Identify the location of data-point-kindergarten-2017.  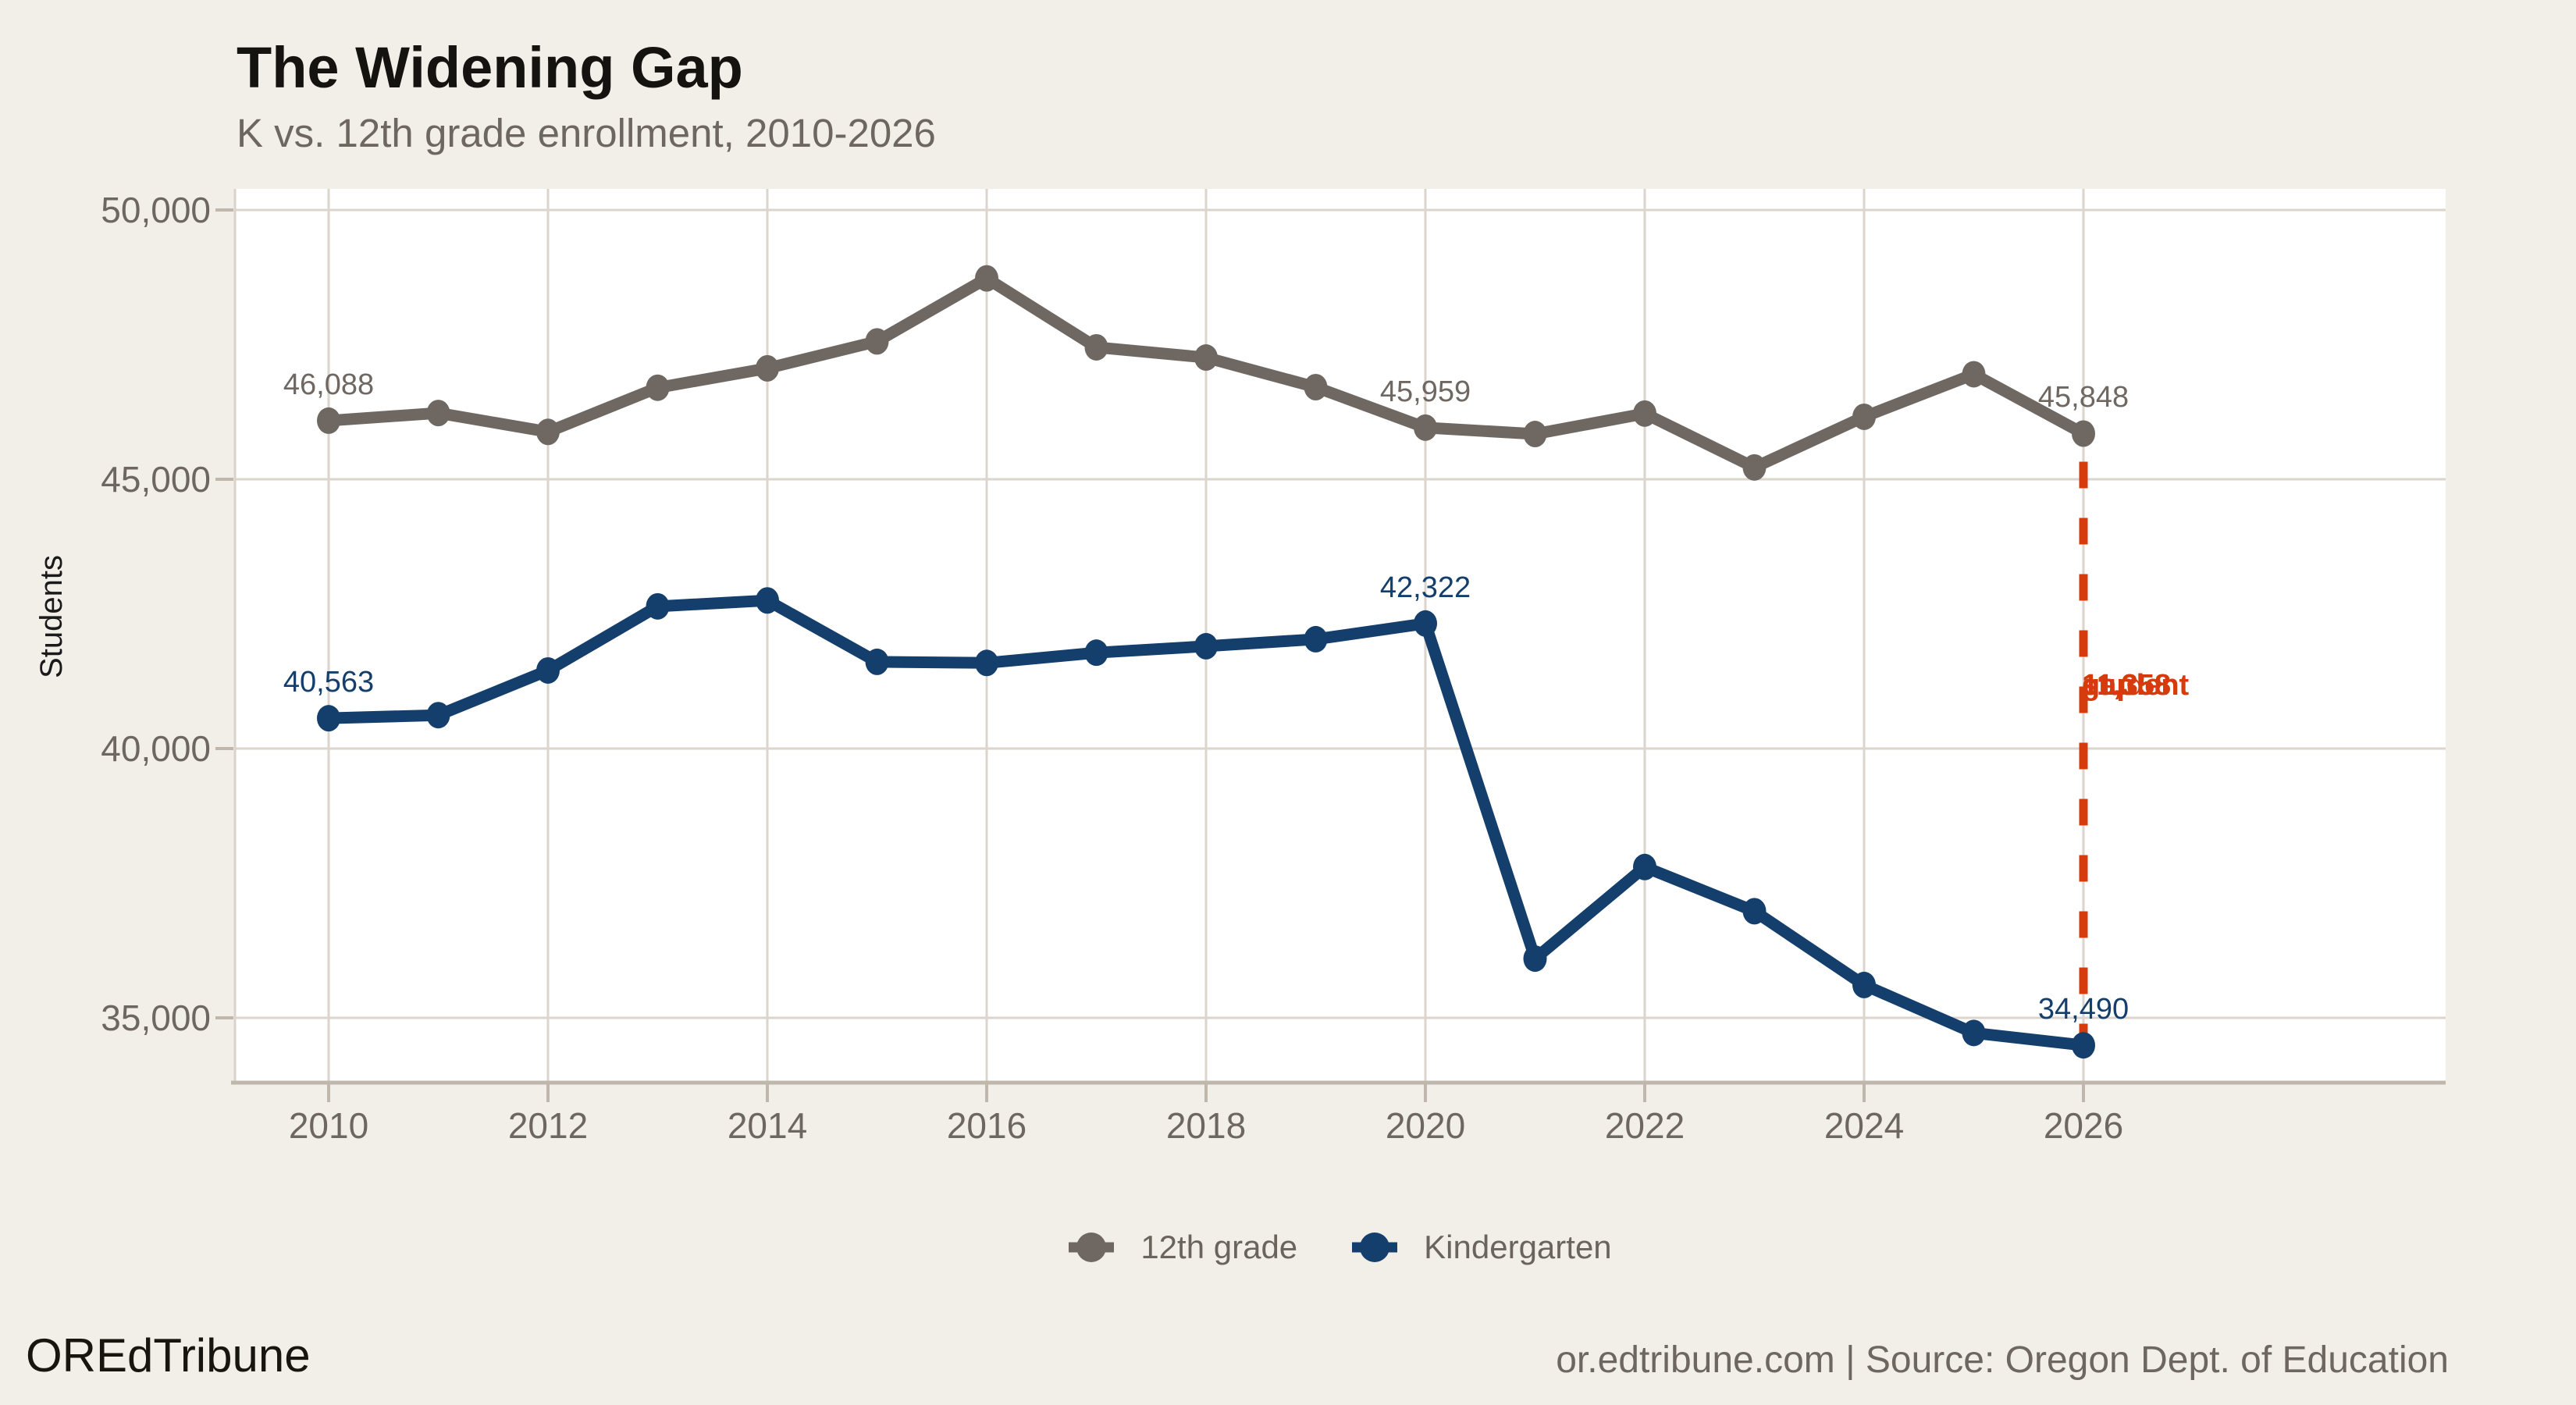
(1096, 653).